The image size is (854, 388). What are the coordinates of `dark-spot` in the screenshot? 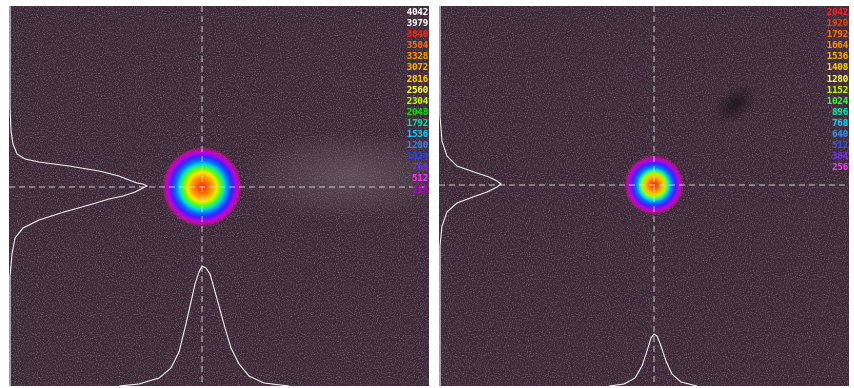 It's located at (735, 104).